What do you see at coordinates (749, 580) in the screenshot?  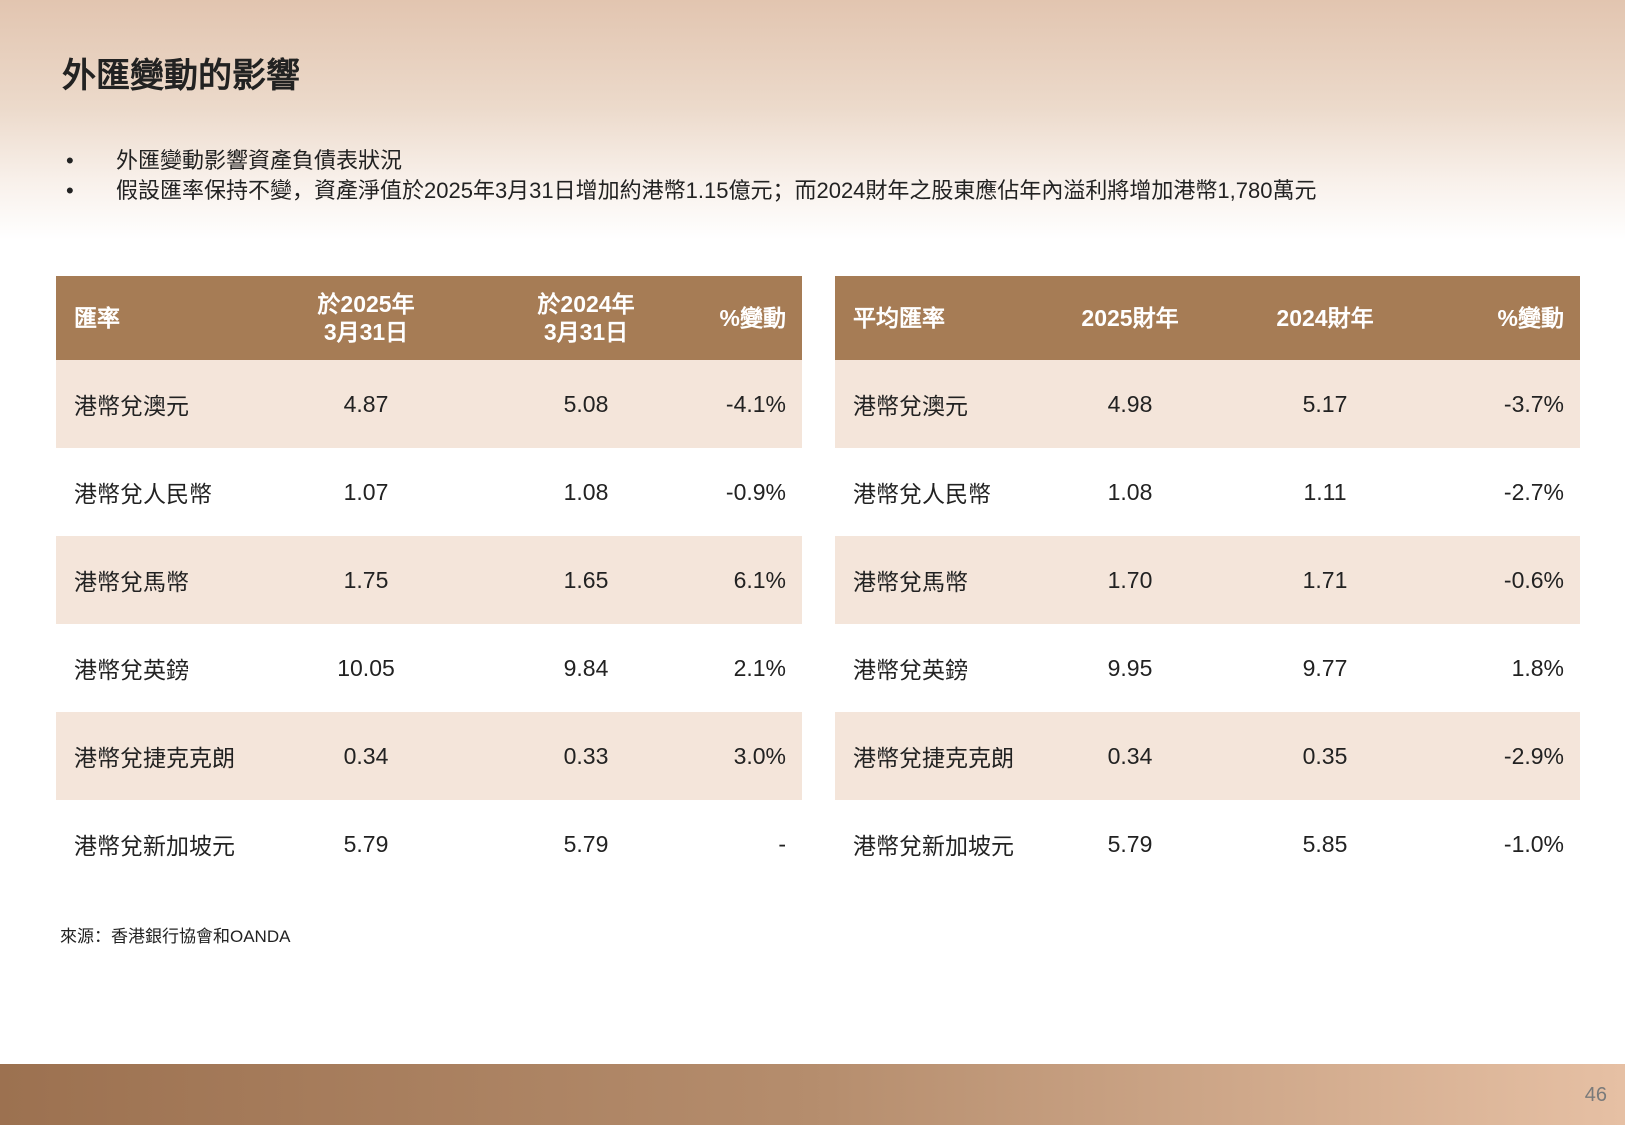 I see `table-cell: 6.1%` at bounding box center [749, 580].